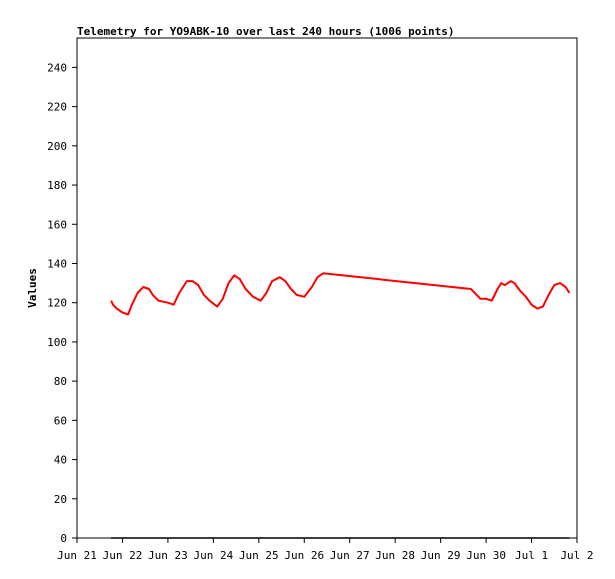 The height and width of the screenshot is (579, 615). I want to click on x-tick-label: Jun 29, so click(441, 555).